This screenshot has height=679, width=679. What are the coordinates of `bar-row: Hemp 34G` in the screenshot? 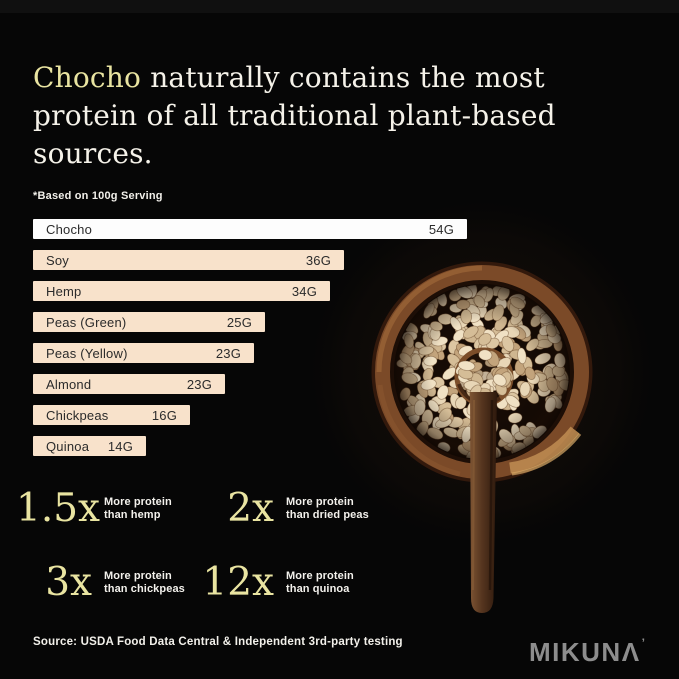 It's located at (181, 291).